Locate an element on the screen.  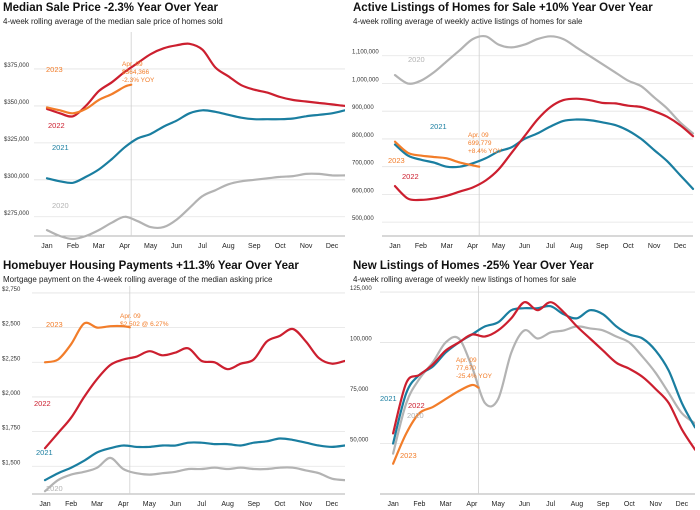
y-tick-label: $275,000 is located at coordinates (17, 214).